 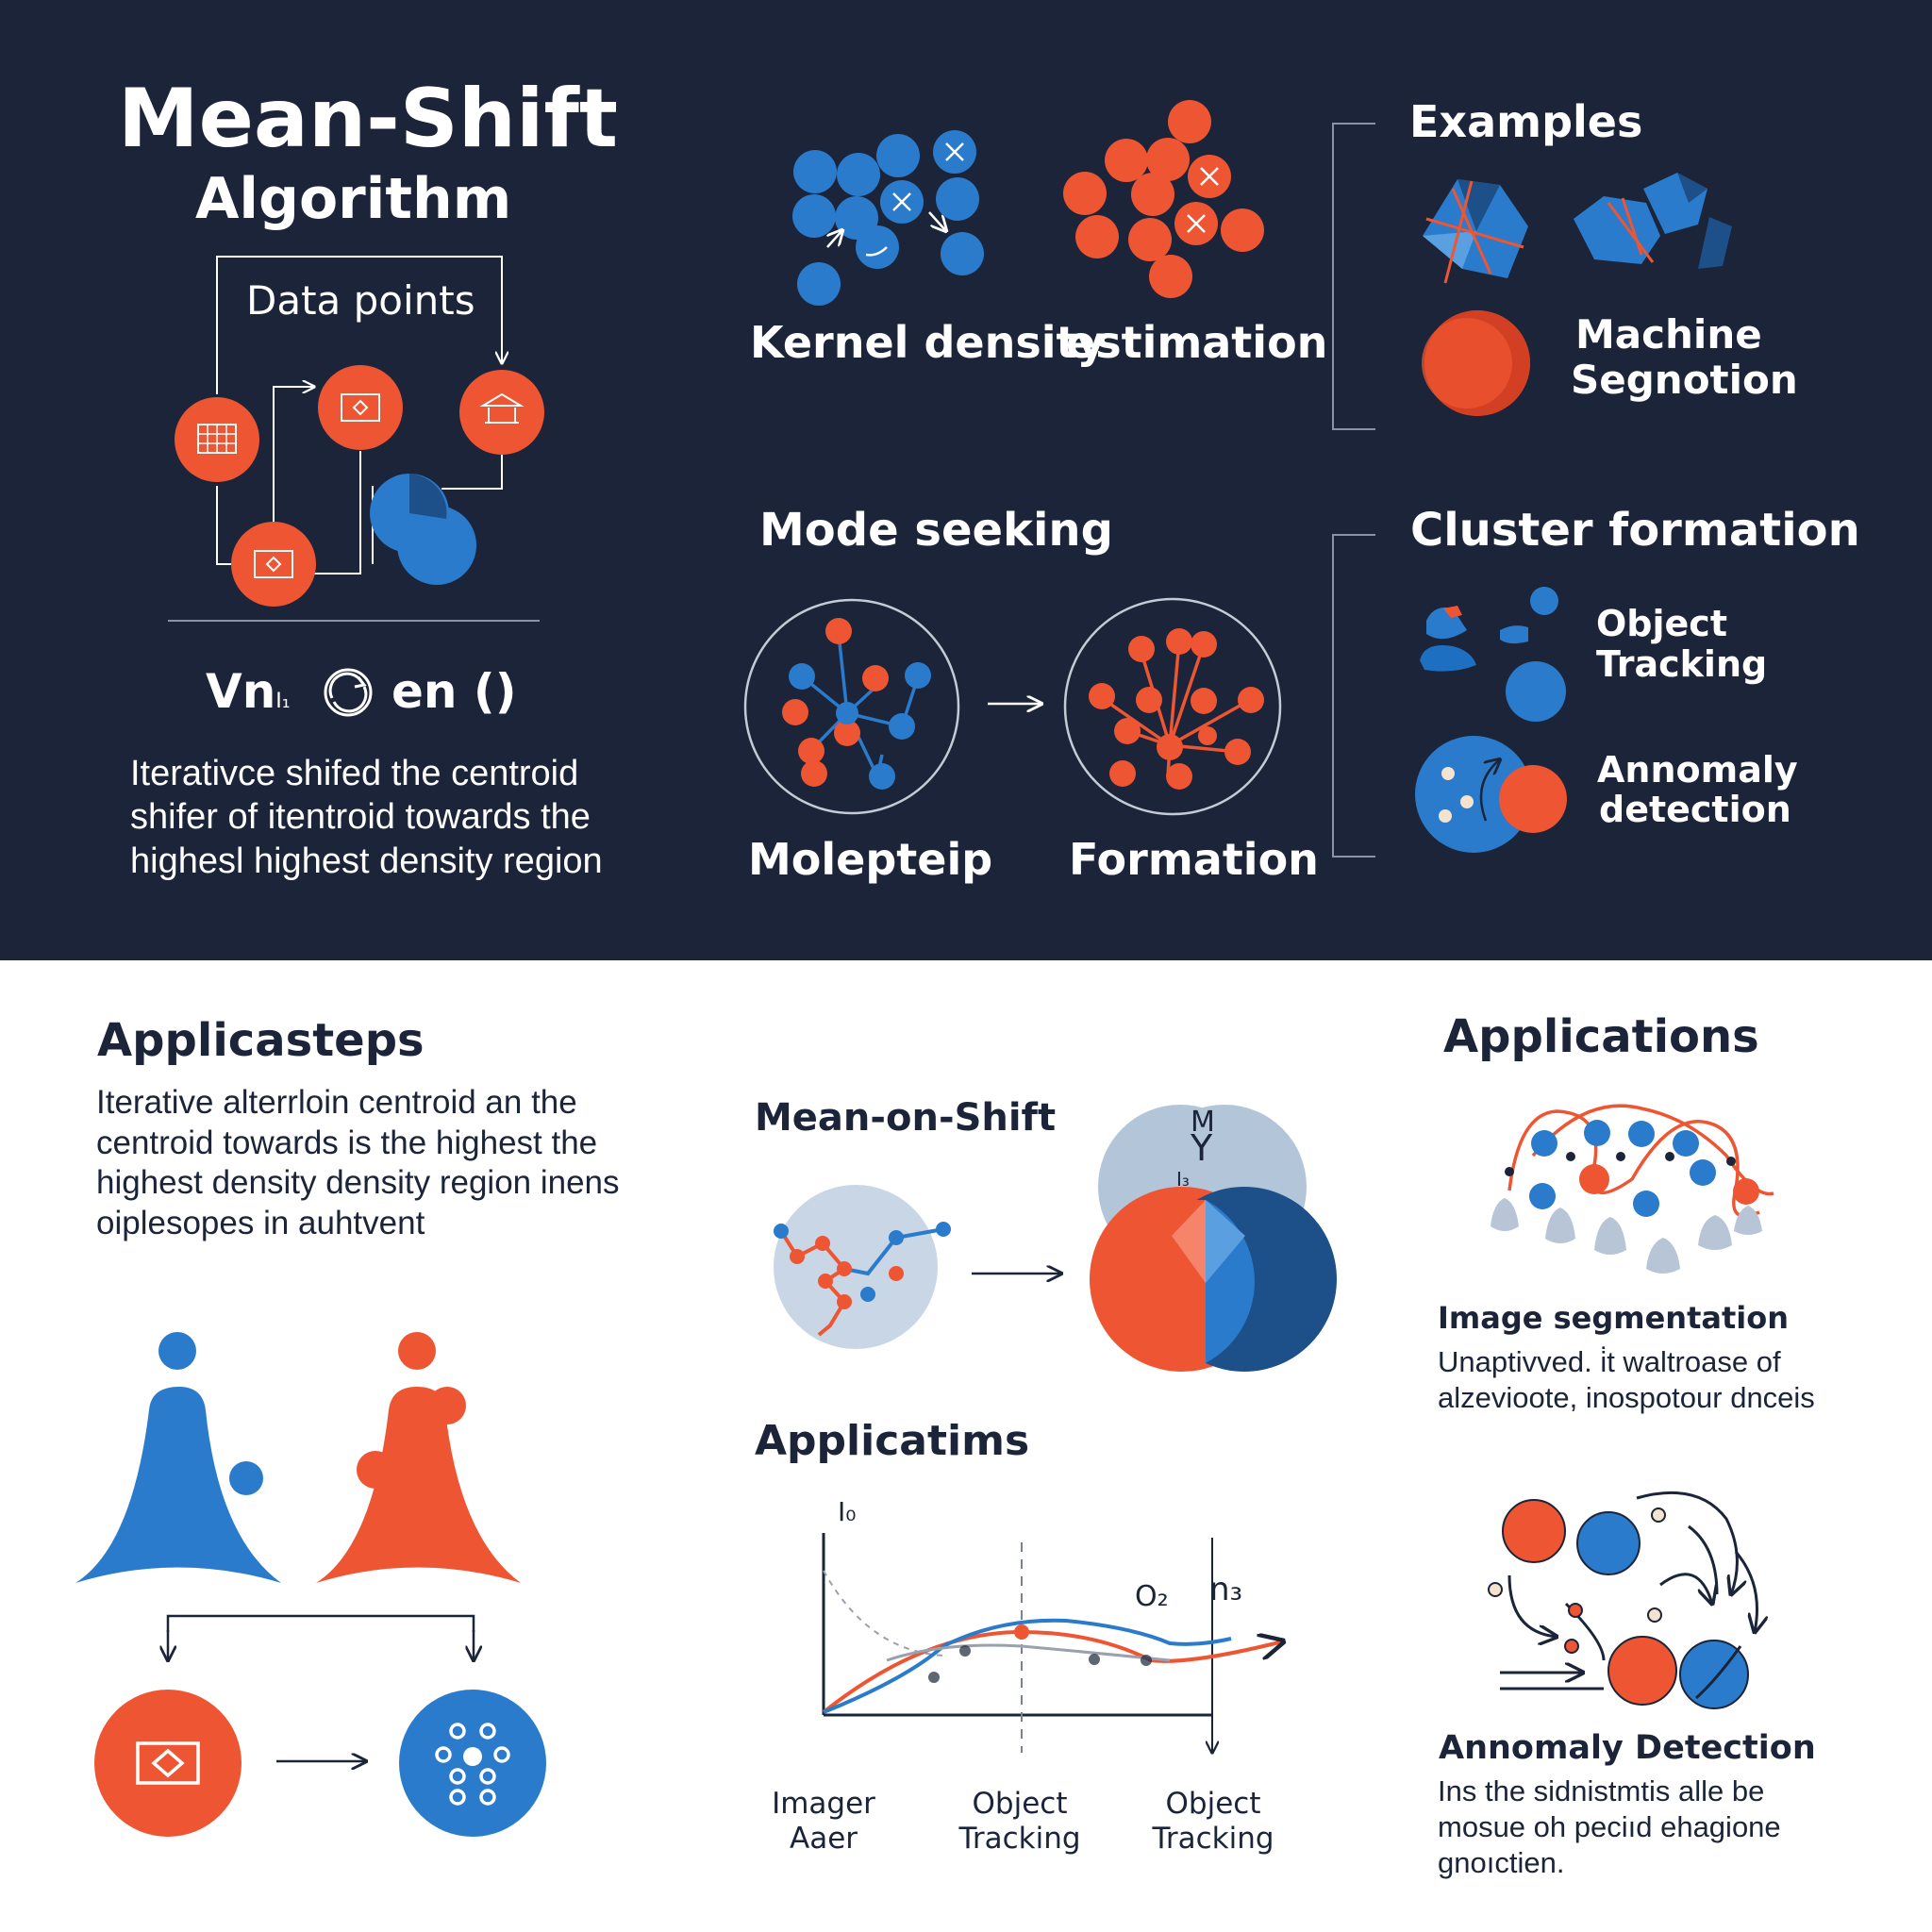 What do you see at coordinates (283, 702) in the screenshot?
I see `formula-sub: I₁` at bounding box center [283, 702].